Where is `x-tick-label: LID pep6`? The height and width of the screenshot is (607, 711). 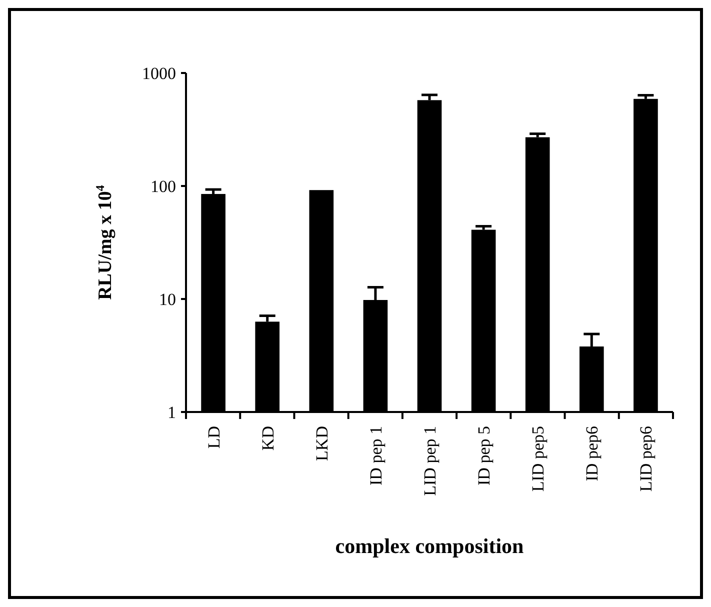
x-tick-label: LID pep6 is located at coordinates (646, 459).